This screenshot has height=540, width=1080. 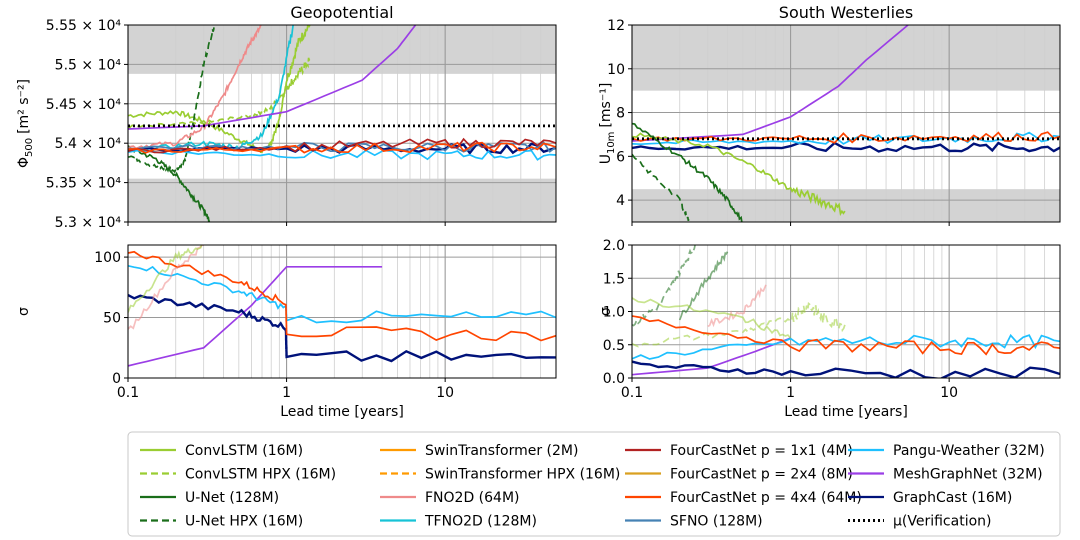 What do you see at coordinates (84, 184) in the screenshot?
I see `y-tick-label: 5.35 × 10⁴` at bounding box center [84, 184].